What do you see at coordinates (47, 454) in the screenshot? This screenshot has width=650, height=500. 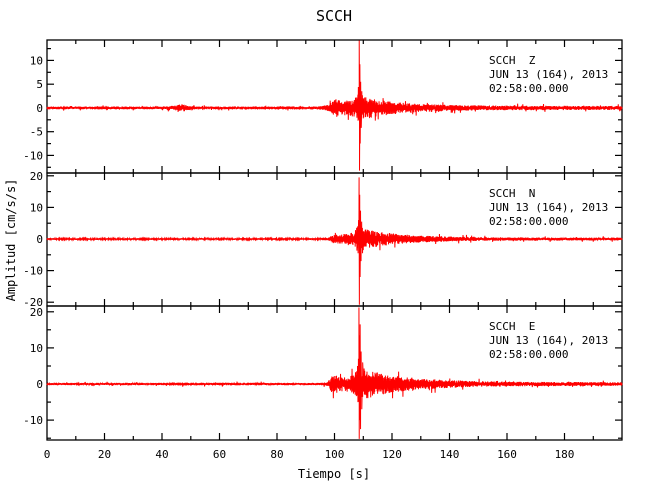 I see `x-tick-label: 0` at bounding box center [47, 454].